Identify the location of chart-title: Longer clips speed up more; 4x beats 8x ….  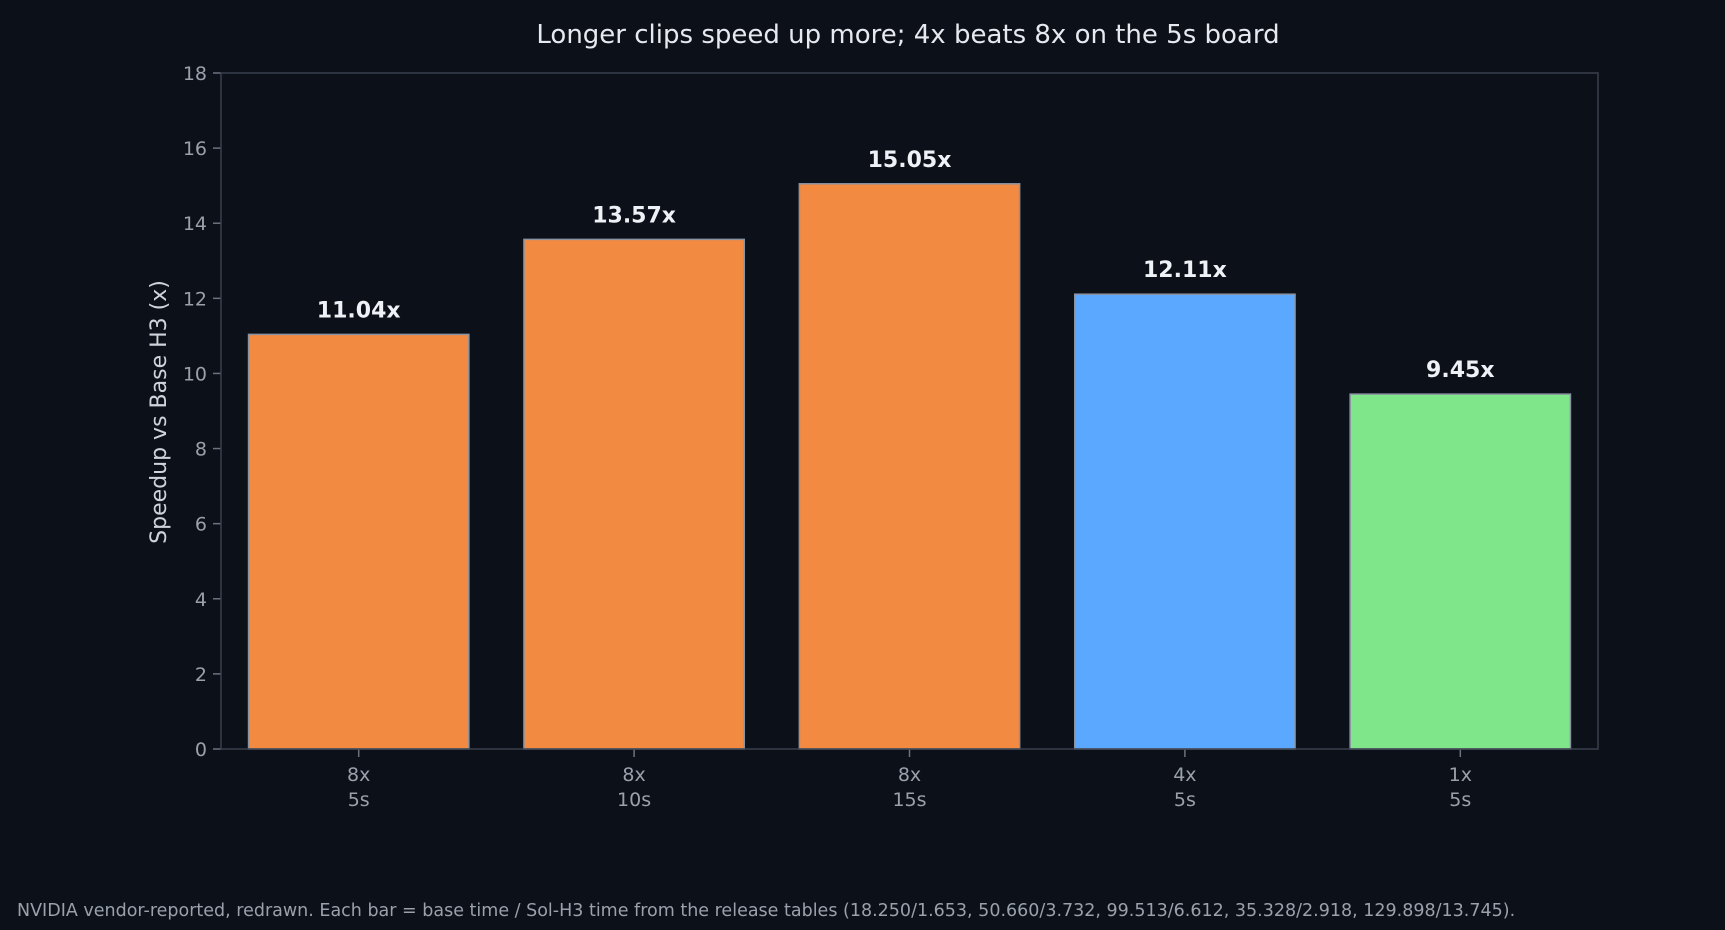
(907, 35).